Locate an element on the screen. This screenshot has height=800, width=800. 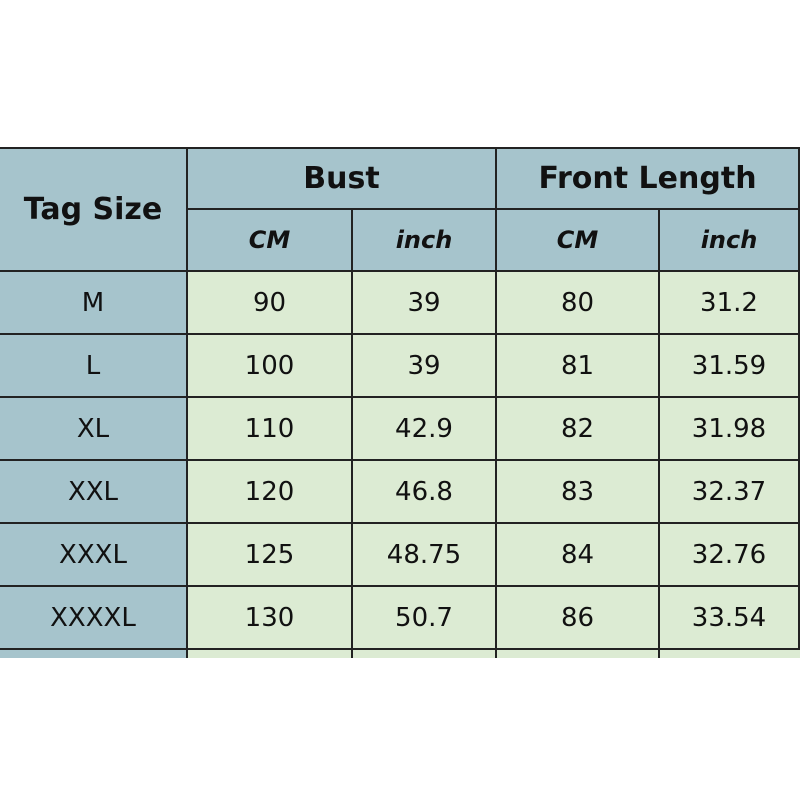
row-value-cell: 120 is located at coordinates (270, 492).